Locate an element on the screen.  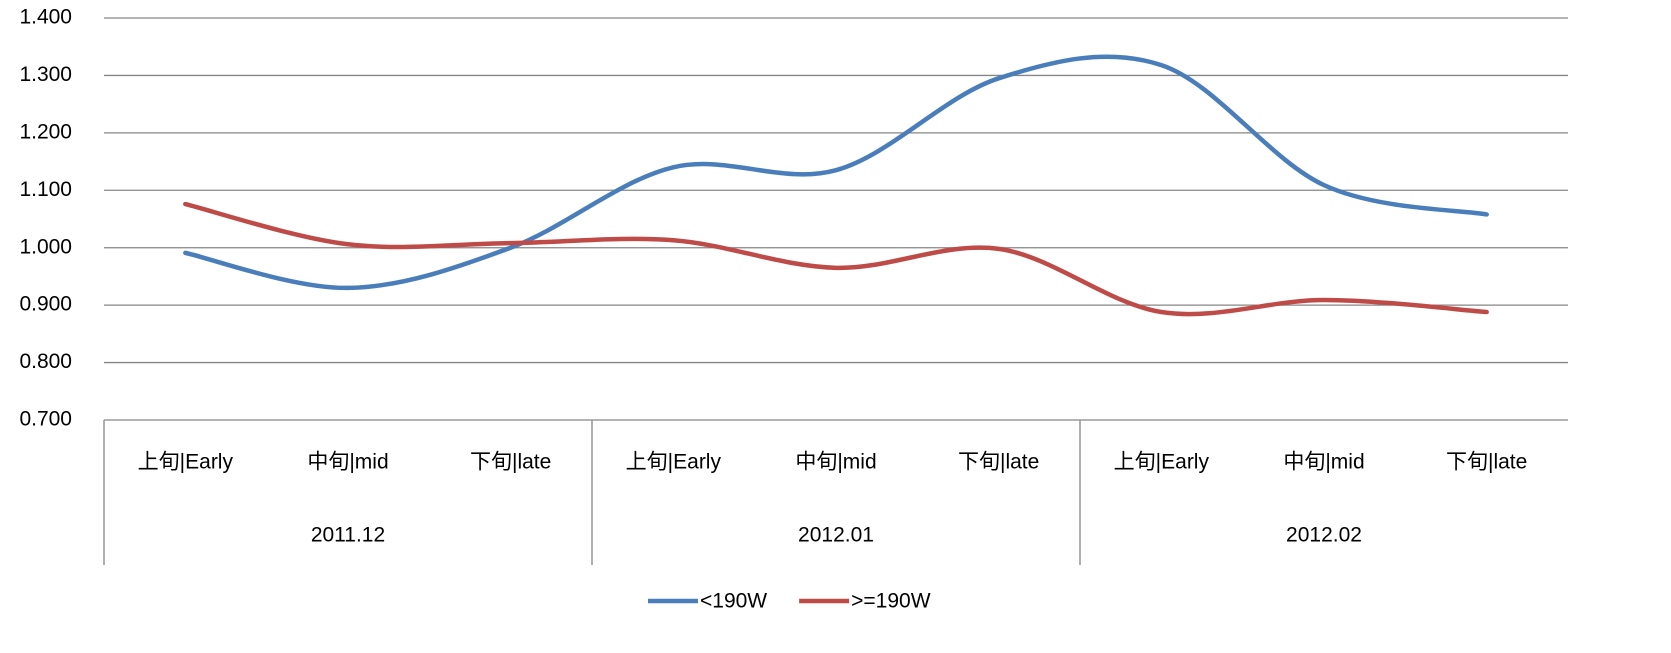
y-tick-label: 1.100 is located at coordinates (45, 189).